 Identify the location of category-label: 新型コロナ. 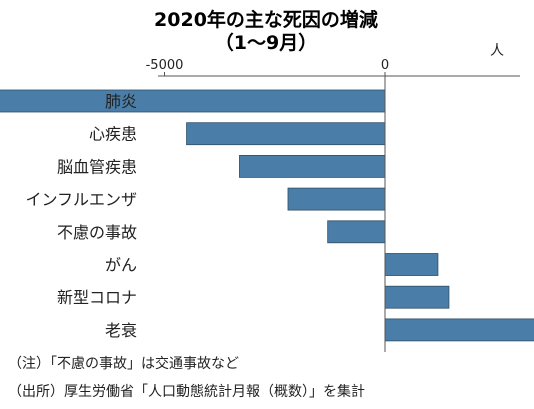
(97, 297).